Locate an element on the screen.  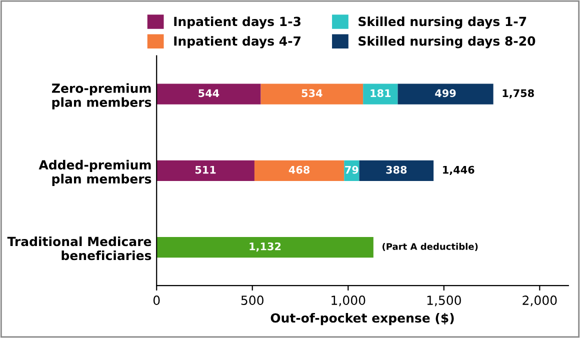
x-tick-label: 2,000 is located at coordinates (539, 301).